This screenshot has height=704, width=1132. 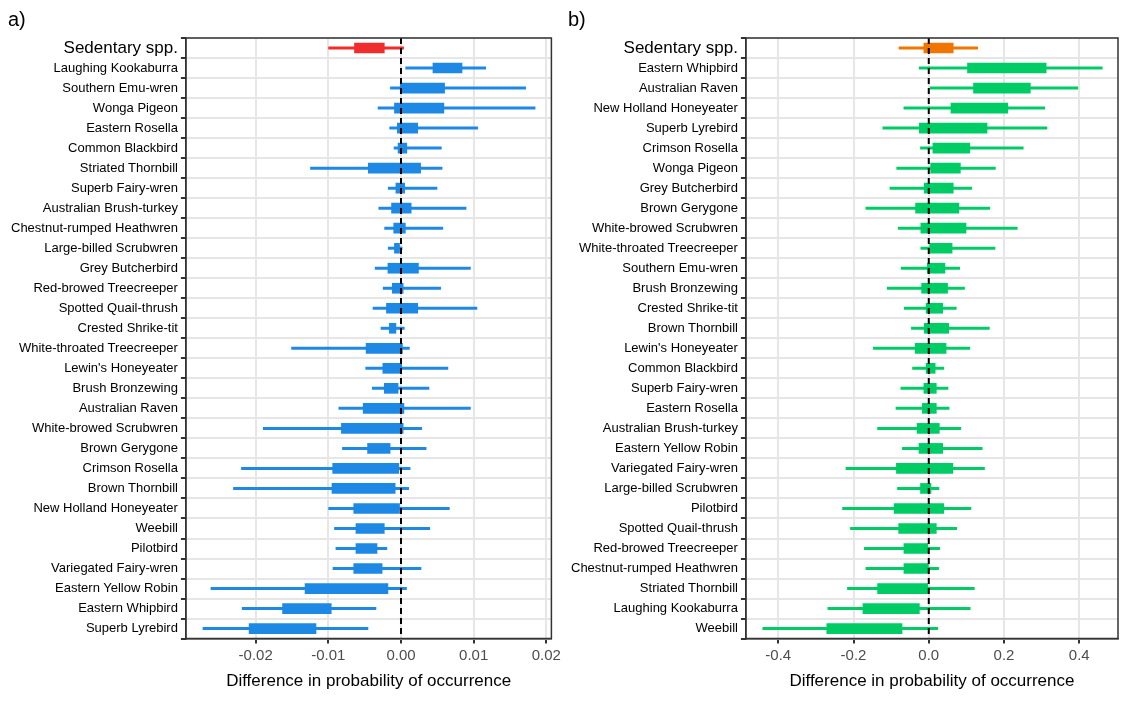 What do you see at coordinates (328, 654) in the screenshot?
I see `x-tick-label: -0.01` at bounding box center [328, 654].